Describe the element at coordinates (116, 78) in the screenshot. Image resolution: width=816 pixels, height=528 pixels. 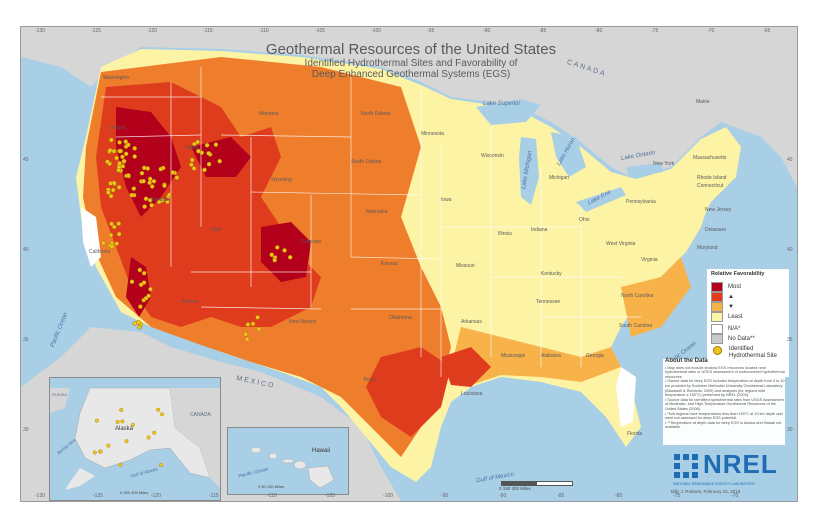
I see `state-washington: Washington` at that location.